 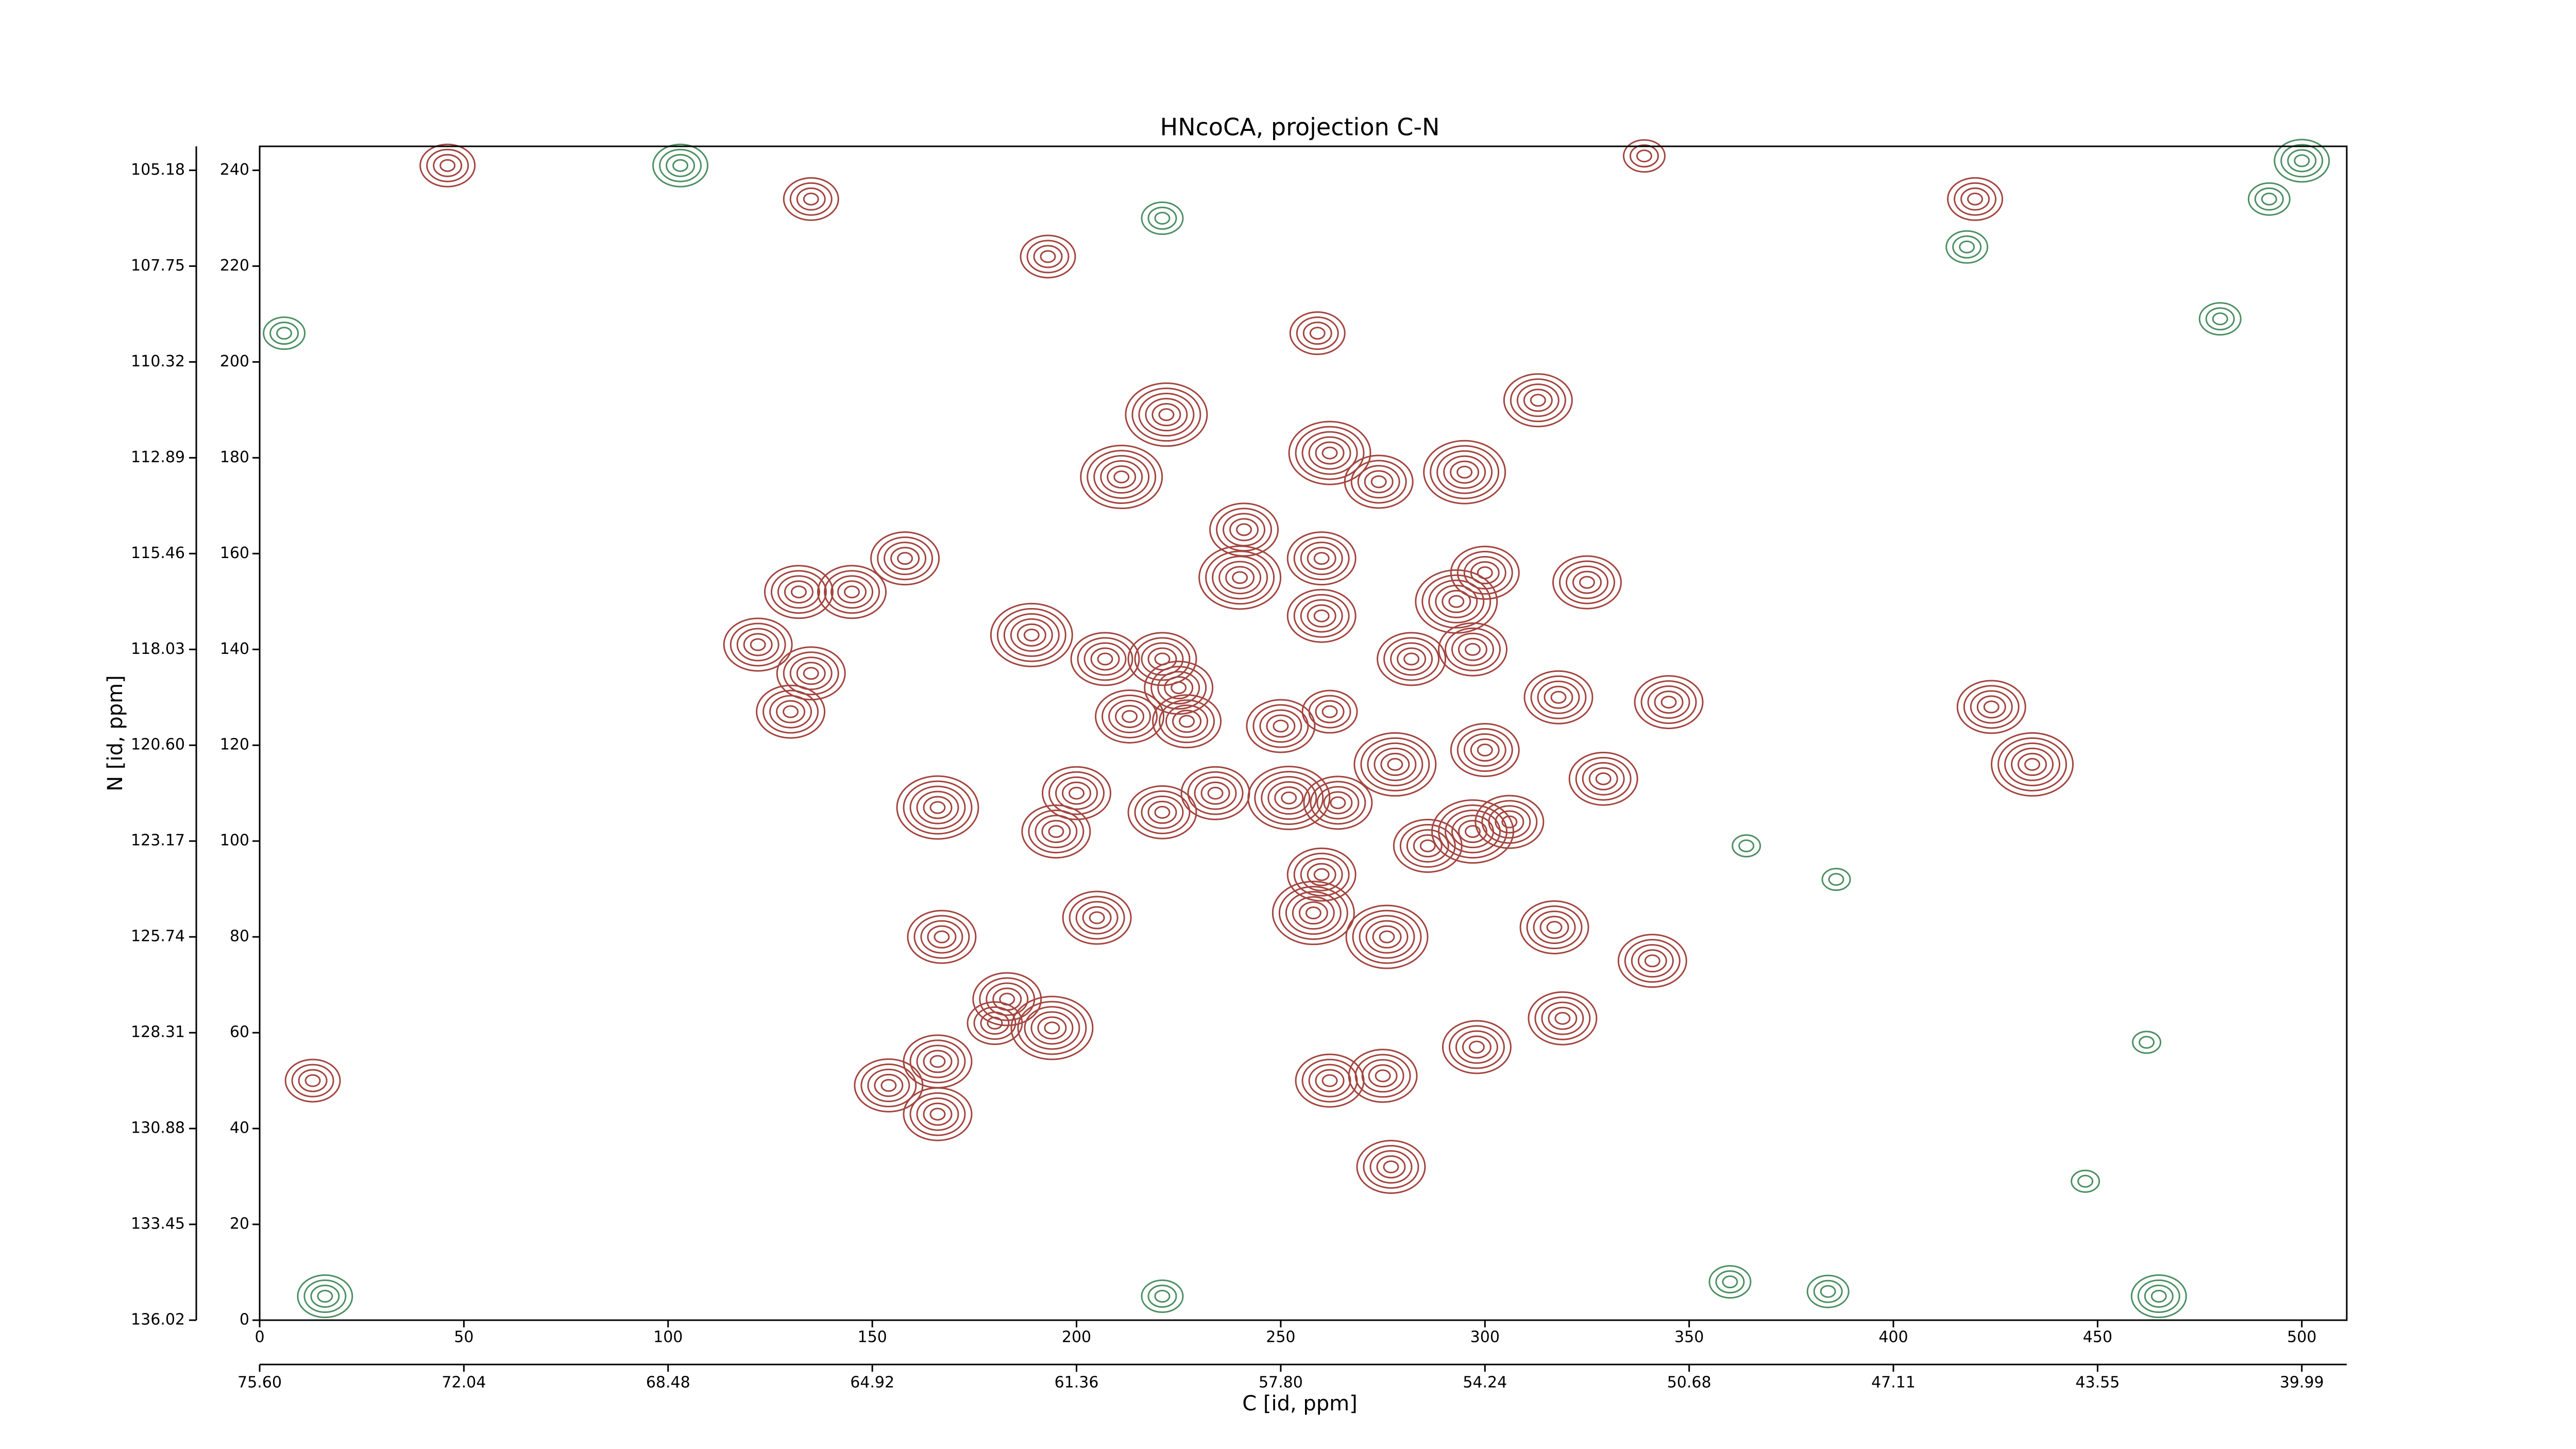 I want to click on x2-tick-label: 72.04, so click(x=464, y=1383).